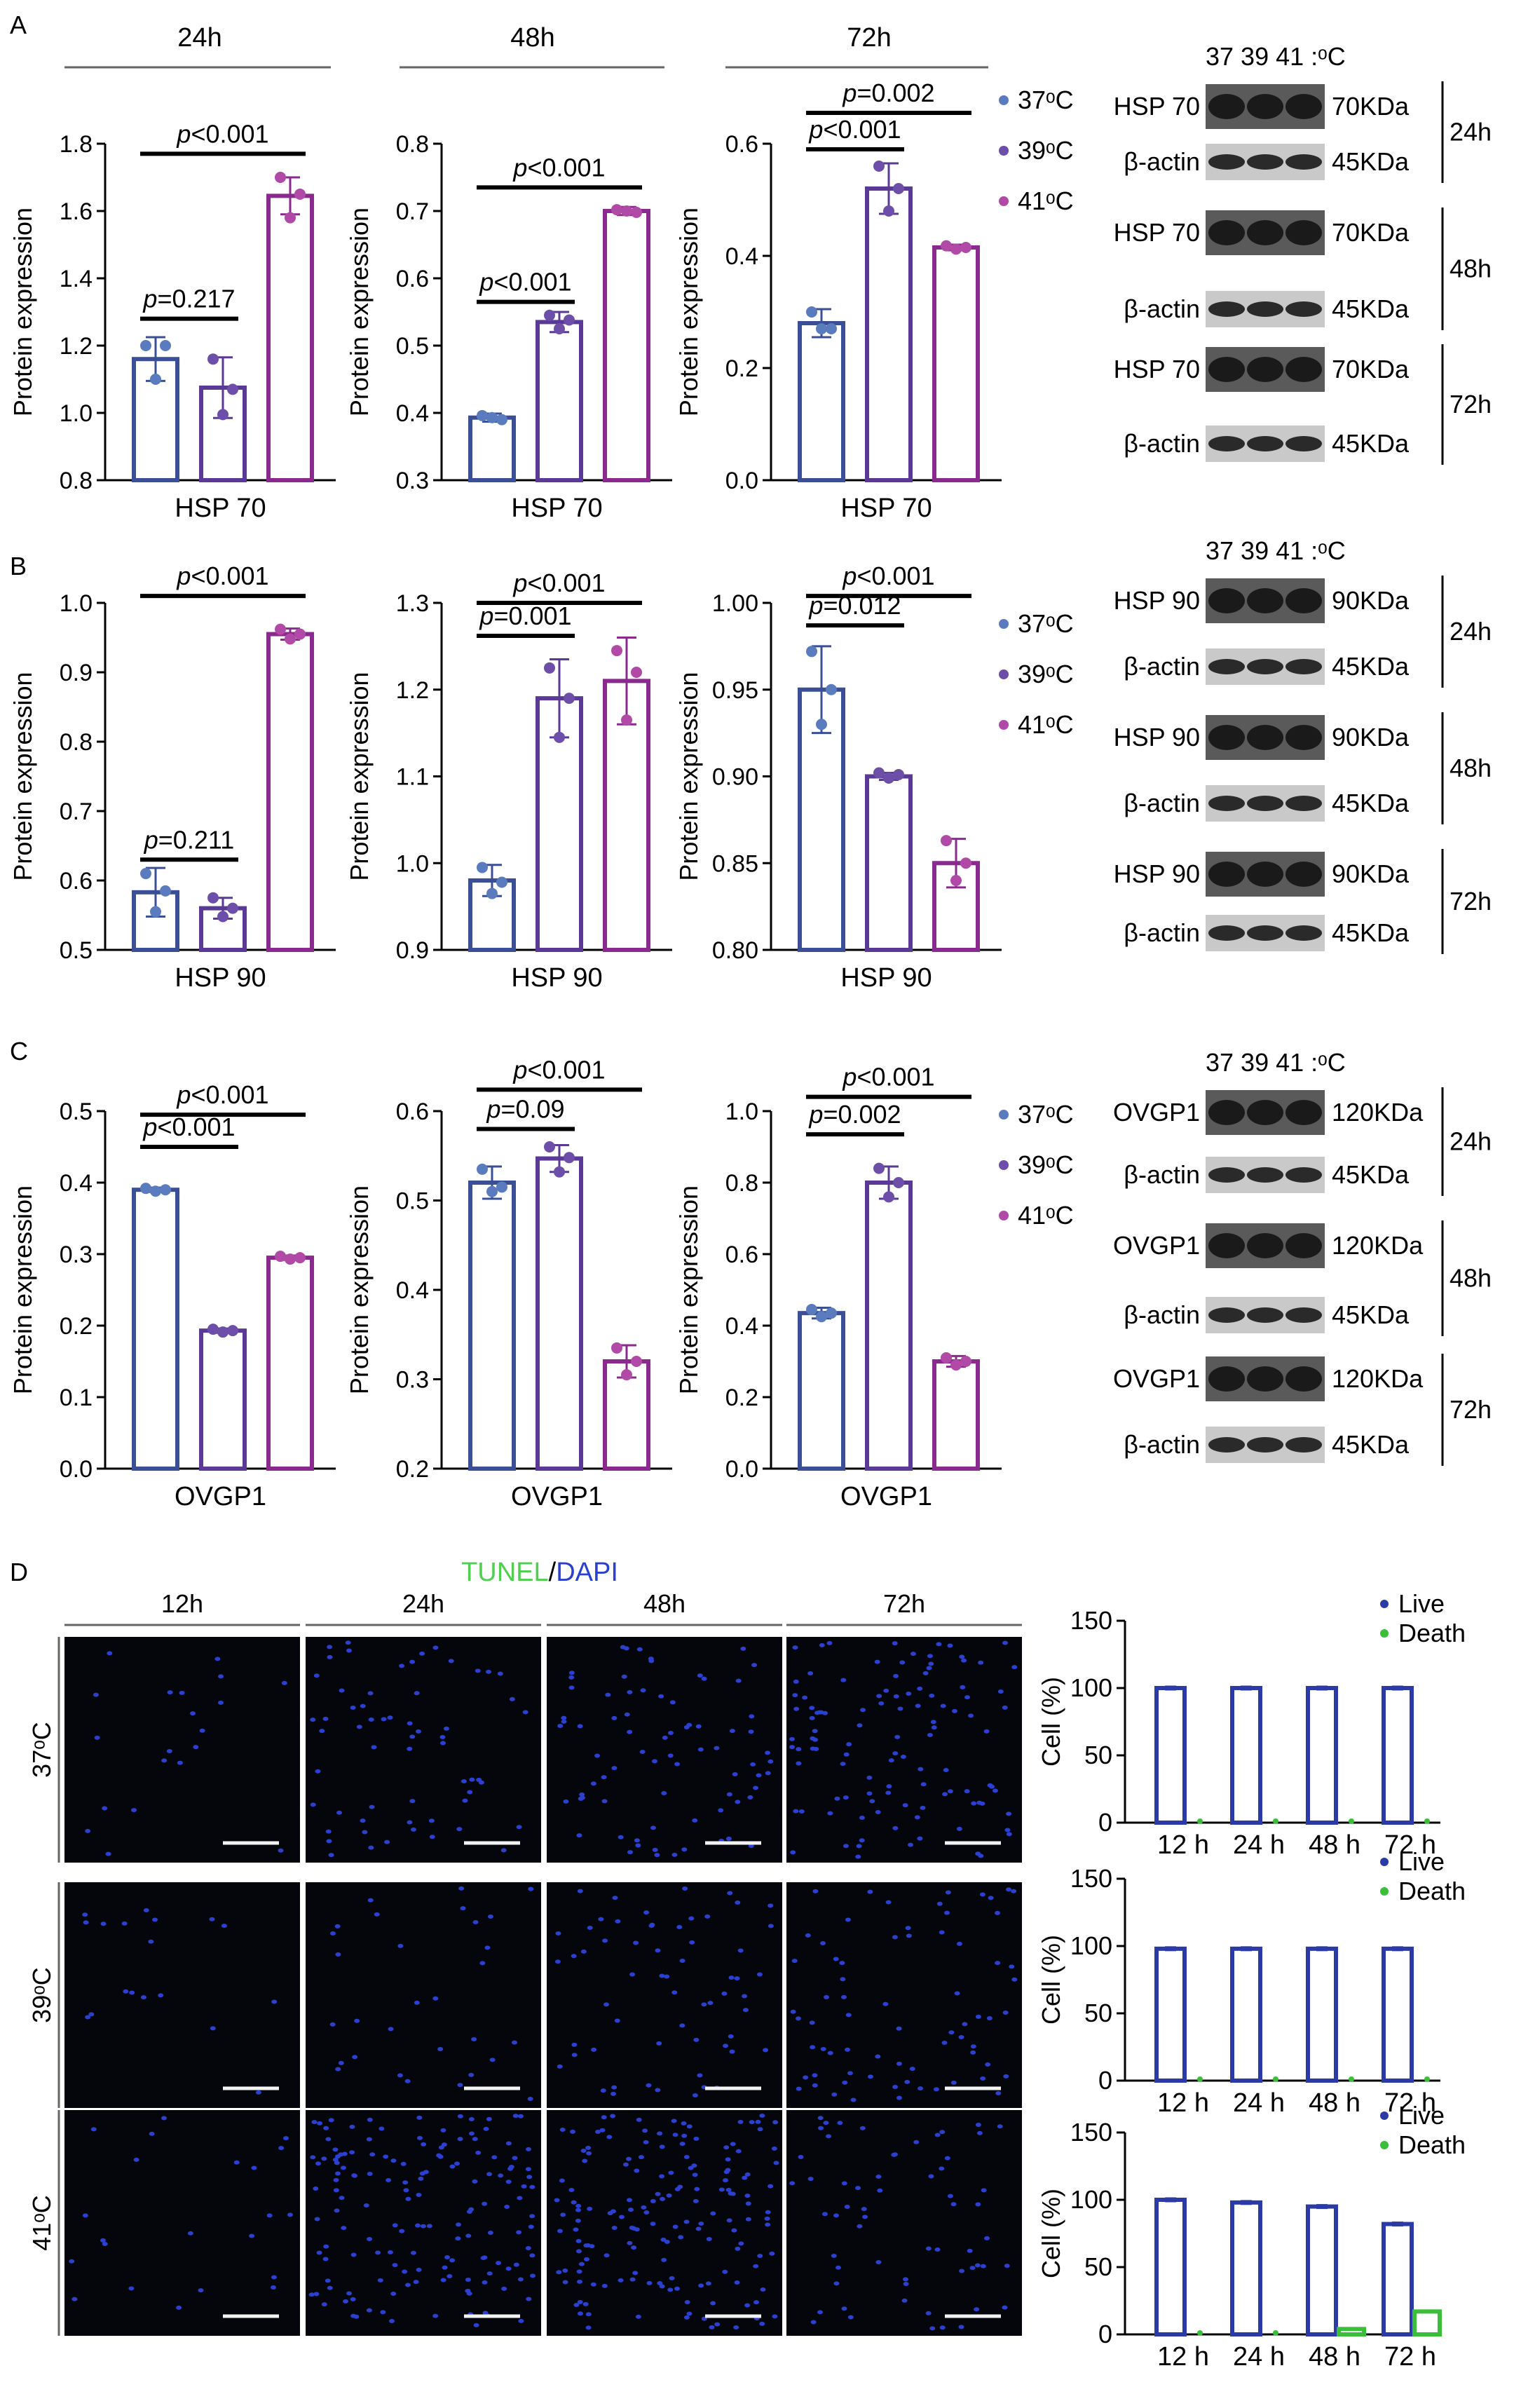  I want to click on y-tick-label: 1.0, so click(76, 603).